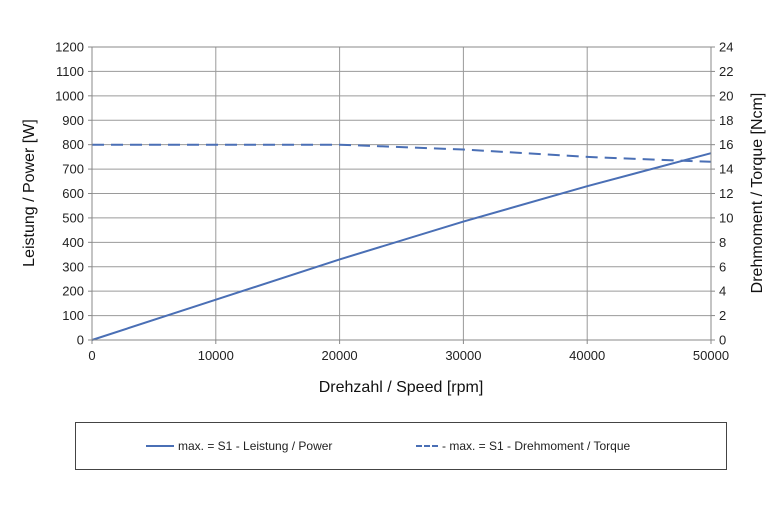  I want to click on x-axis-title: Drehzahl / Speed [rpm], so click(401, 387).